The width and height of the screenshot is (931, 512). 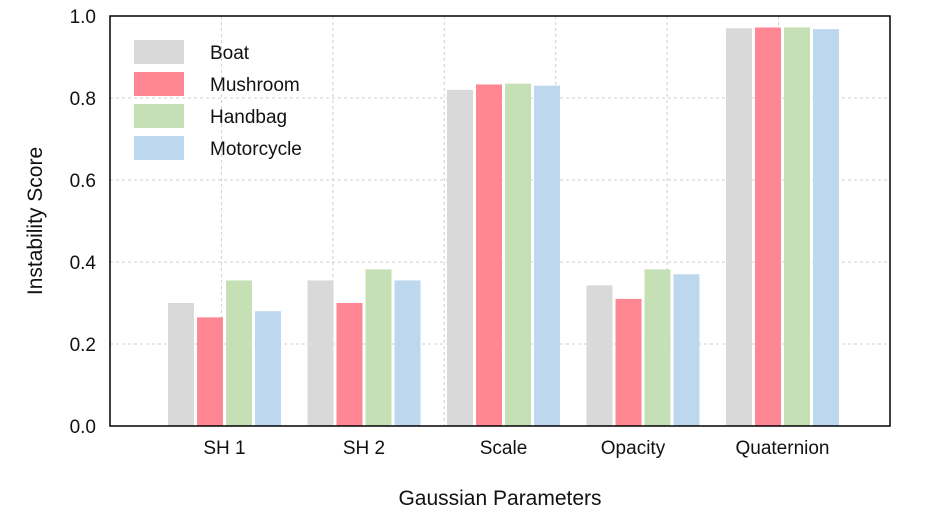 What do you see at coordinates (657, 347) in the screenshot?
I see `bar-handbag-opacity` at bounding box center [657, 347].